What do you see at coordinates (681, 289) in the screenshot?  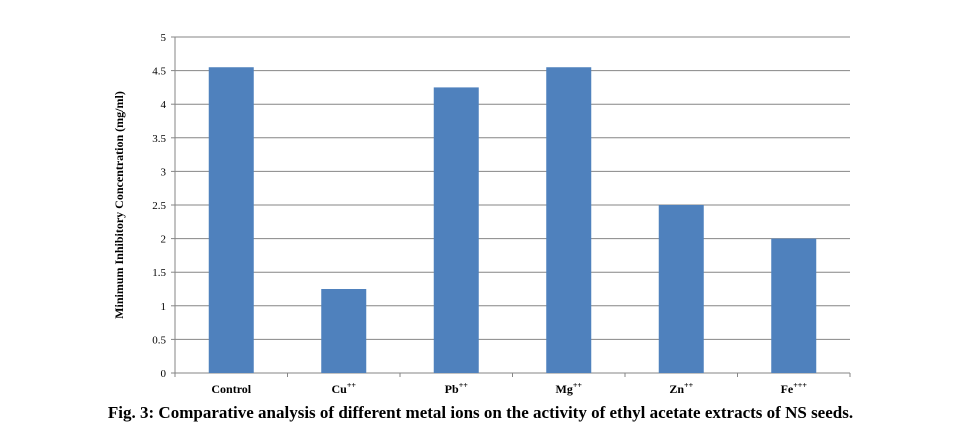 I see `bar-zn` at bounding box center [681, 289].